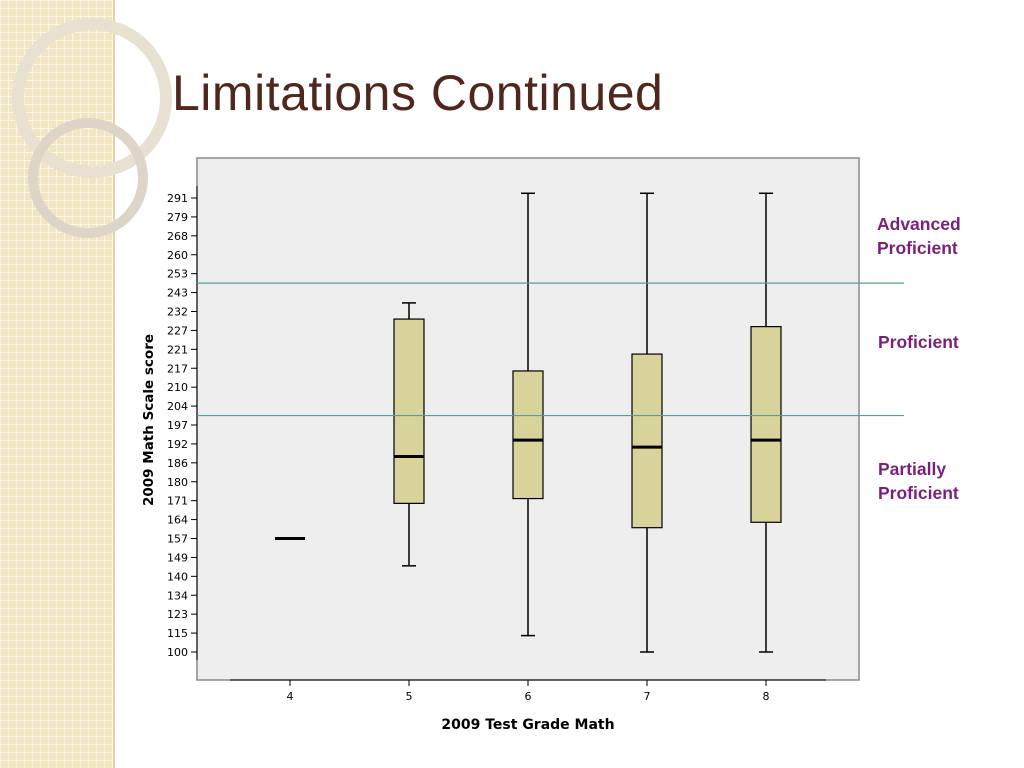  Describe the element at coordinates (919, 224) in the screenshot. I see `band-advanced-line1: Advanced` at that location.